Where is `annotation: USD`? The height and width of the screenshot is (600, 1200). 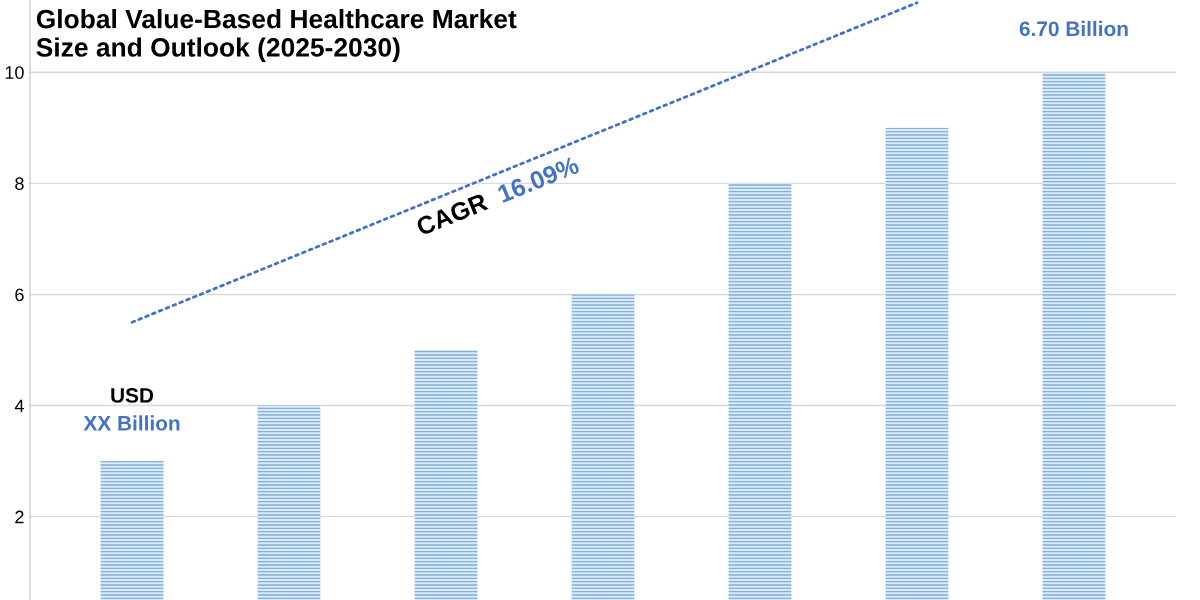
annotation: USD is located at coordinates (132, 395).